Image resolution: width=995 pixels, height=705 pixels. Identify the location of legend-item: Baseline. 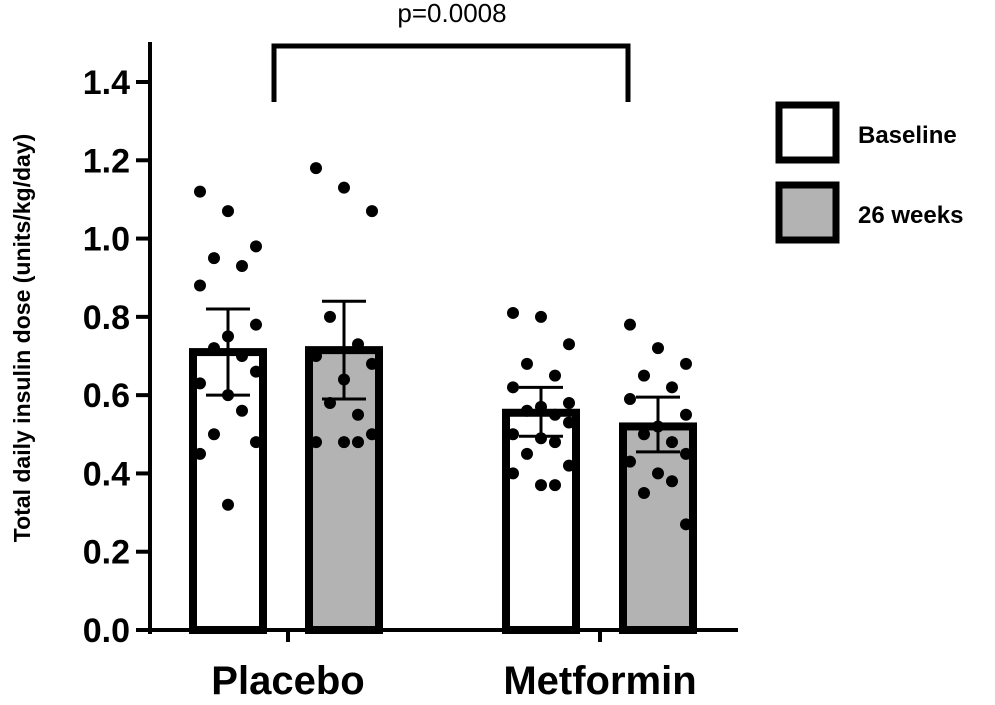
(866, 132).